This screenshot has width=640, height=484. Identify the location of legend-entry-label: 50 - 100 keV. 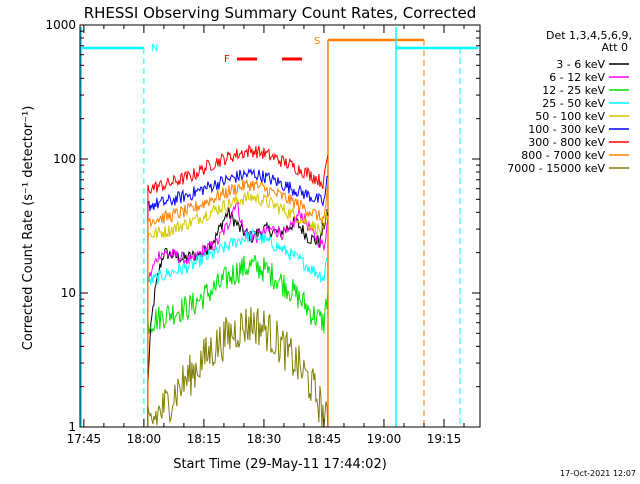
(570, 116).